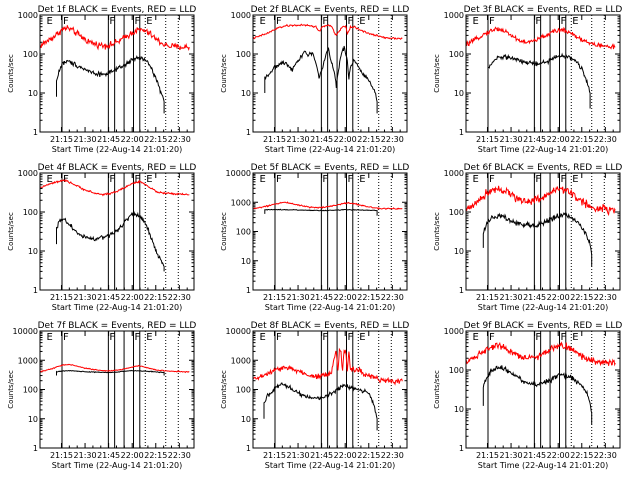  Describe the element at coordinates (543, 168) in the screenshot. I see `panel-title: Det 6f BLACK = Events, RED = LLD` at that location.